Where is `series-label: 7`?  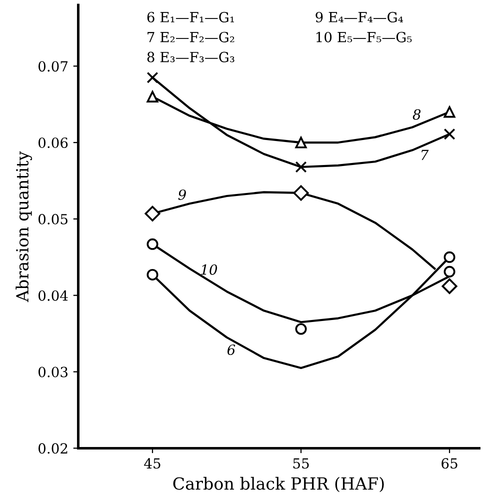 series-label: 7 is located at coordinates (425, 155).